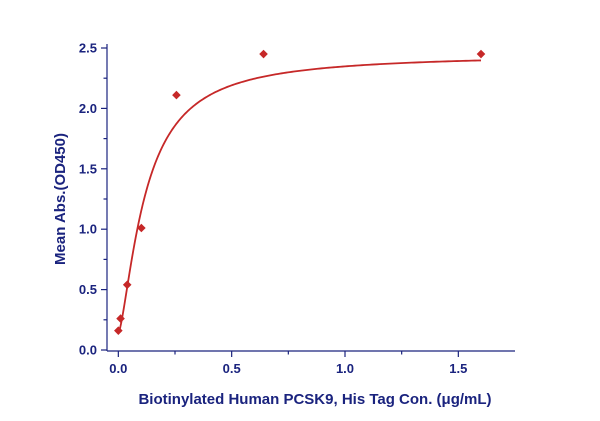 The width and height of the screenshot is (600, 421). Describe the element at coordinates (88, 289) in the screenshot. I see `y-tick-label: 0.5` at that location.